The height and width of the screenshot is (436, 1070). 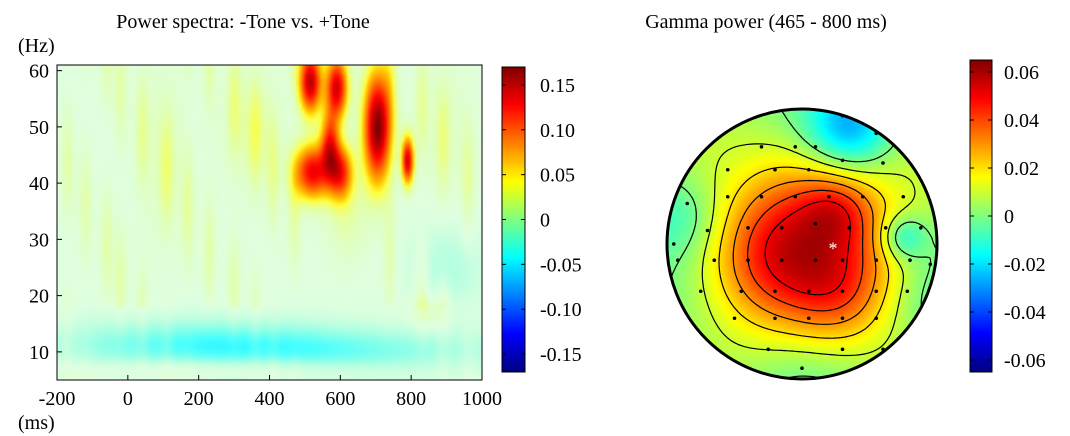 What do you see at coordinates (1025, 313) in the screenshot?
I see `colorbar-tick-label: -0.04` at bounding box center [1025, 313].